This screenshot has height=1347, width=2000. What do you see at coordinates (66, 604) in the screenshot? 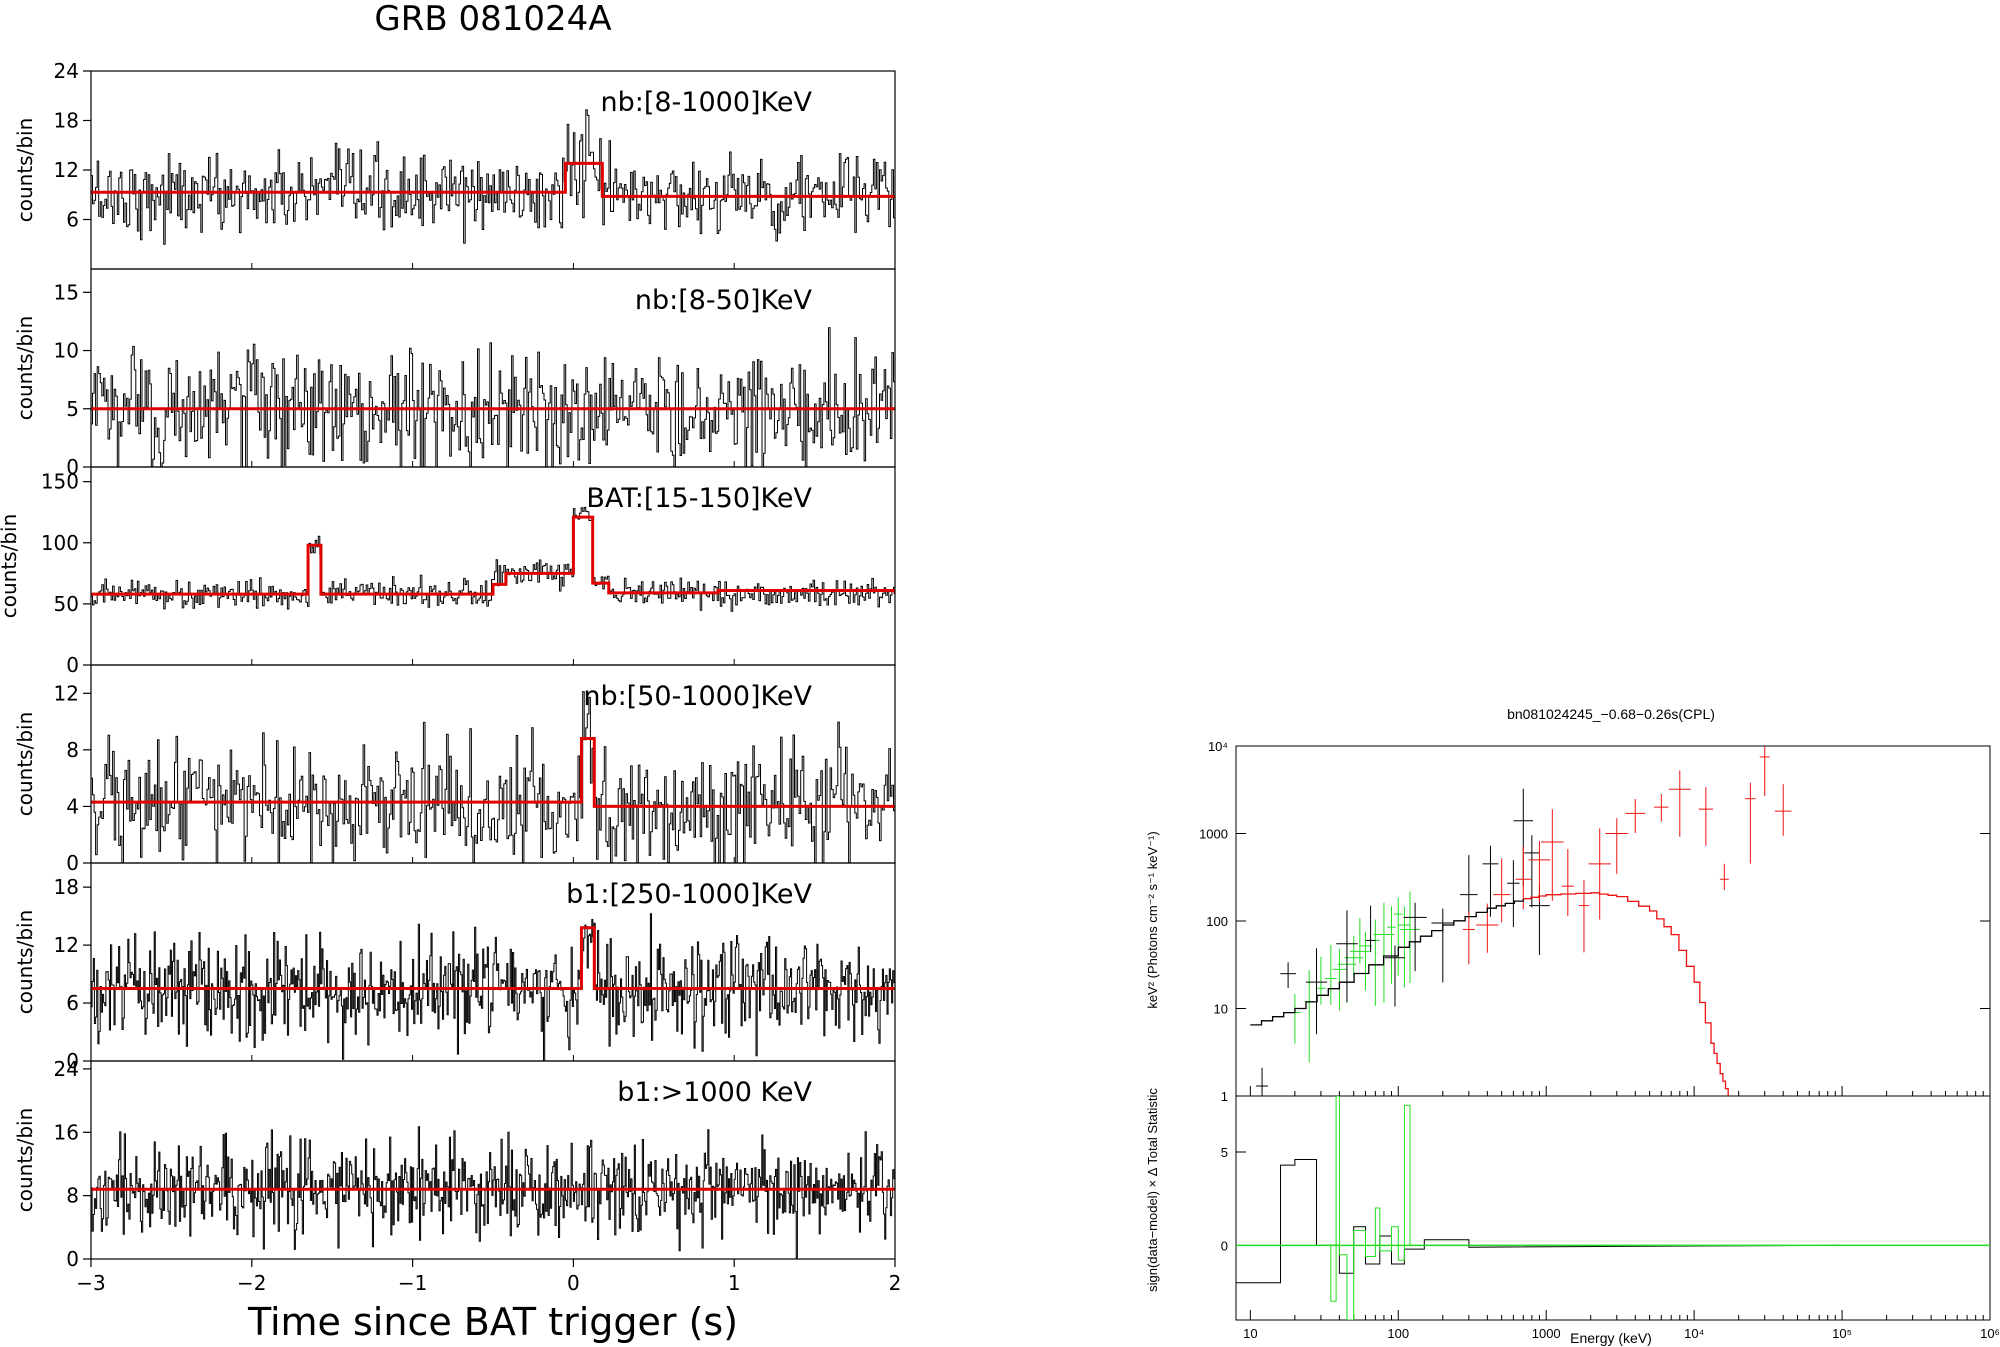
I see `y-tick-label: 50` at bounding box center [66, 604].